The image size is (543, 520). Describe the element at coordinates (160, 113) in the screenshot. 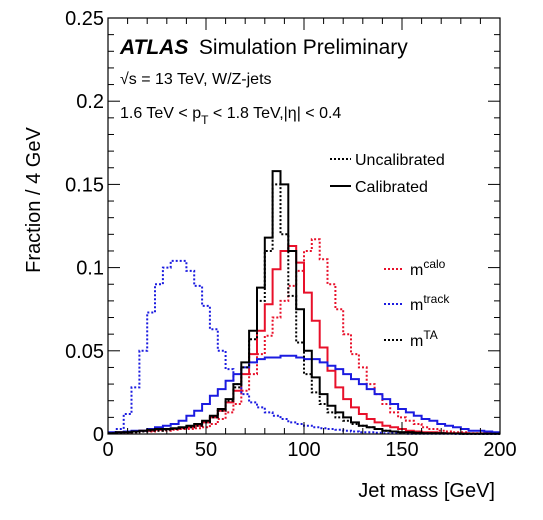

I see `info-line-2-a: 1.6 TeV < p` at that location.